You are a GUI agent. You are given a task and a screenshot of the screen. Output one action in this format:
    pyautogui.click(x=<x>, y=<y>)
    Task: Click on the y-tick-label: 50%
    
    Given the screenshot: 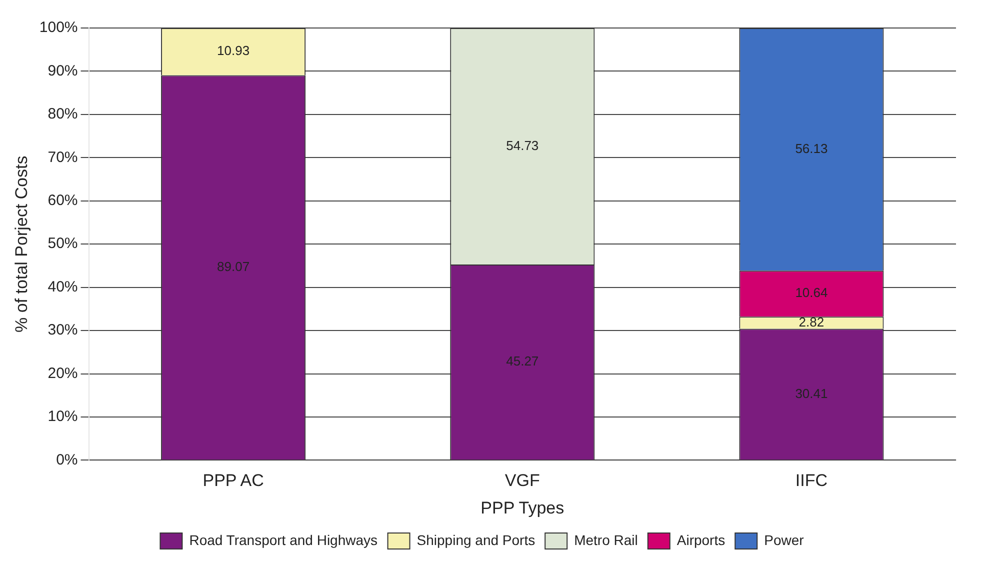 What is the action you would take?
    pyautogui.click(x=63, y=243)
    